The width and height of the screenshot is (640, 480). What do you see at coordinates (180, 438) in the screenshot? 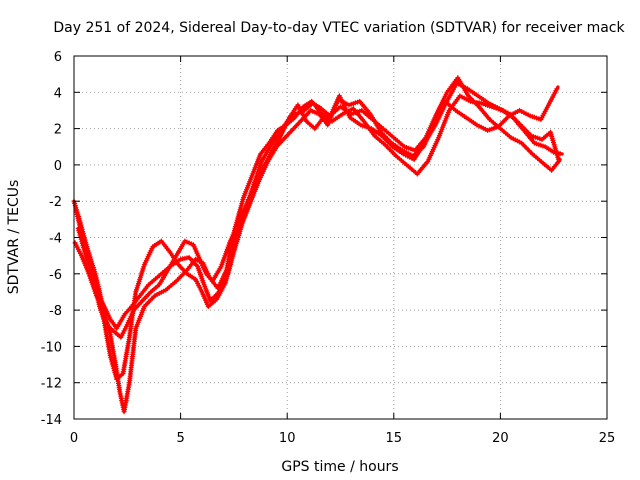
I see `x-tick-label: 5` at bounding box center [180, 438].